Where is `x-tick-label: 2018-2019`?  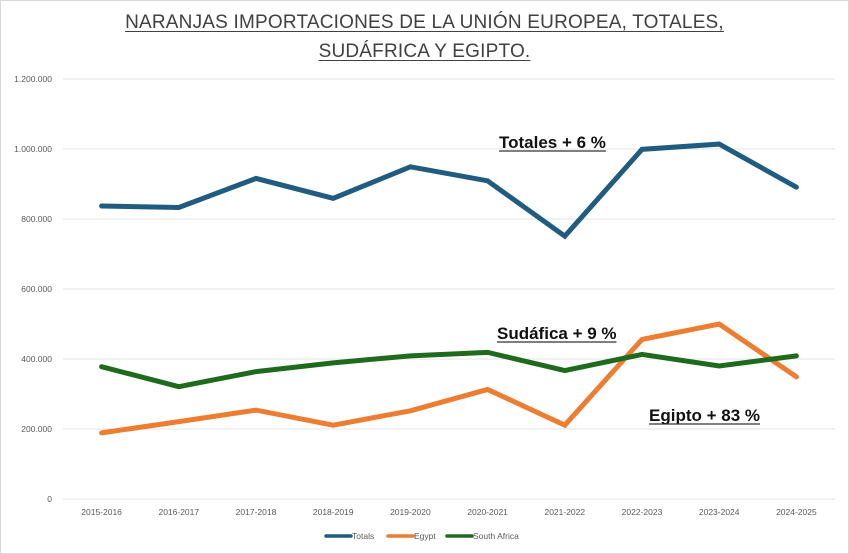
x-tick-label: 2018-2019 is located at coordinates (333, 512).